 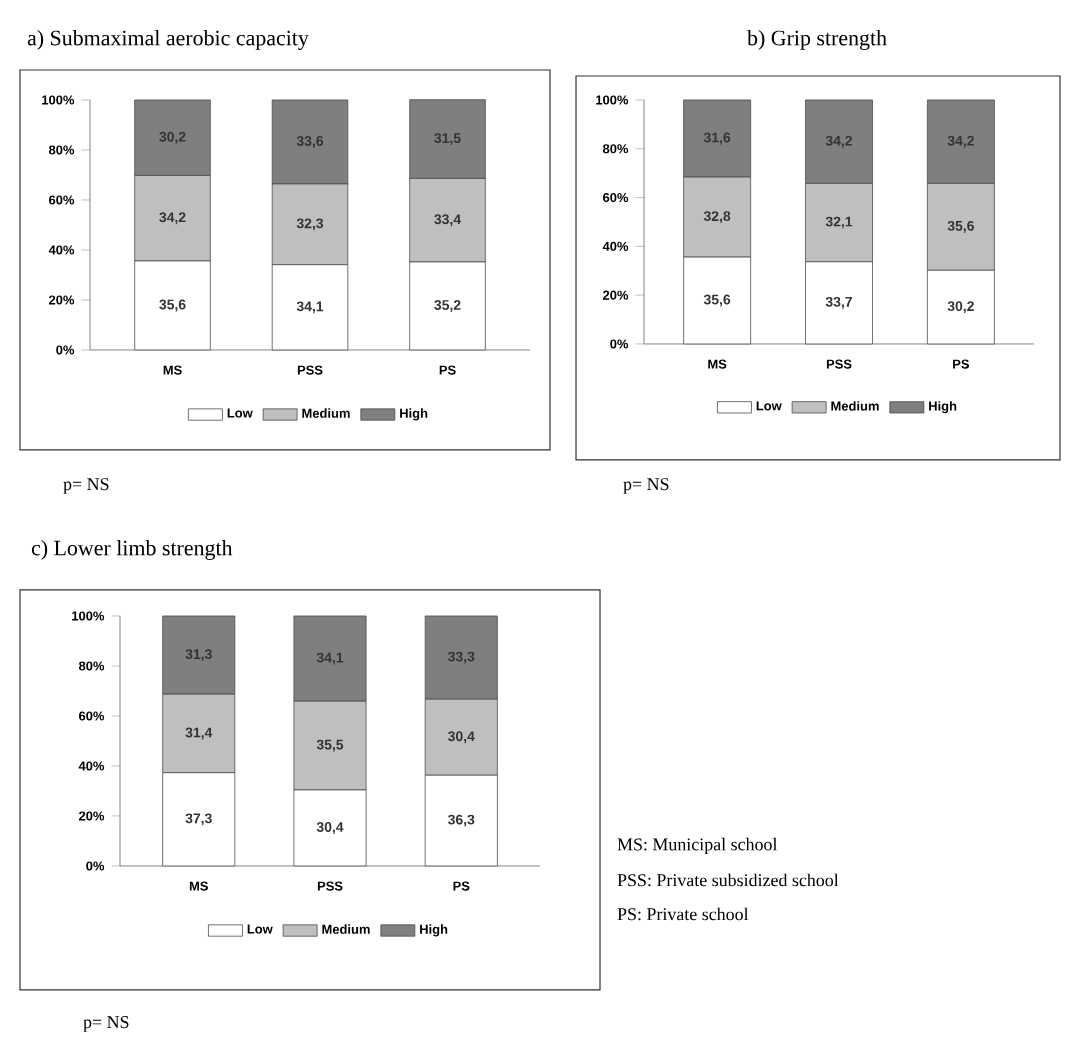 I want to click on text: PS: Private school, so click(x=683, y=914).